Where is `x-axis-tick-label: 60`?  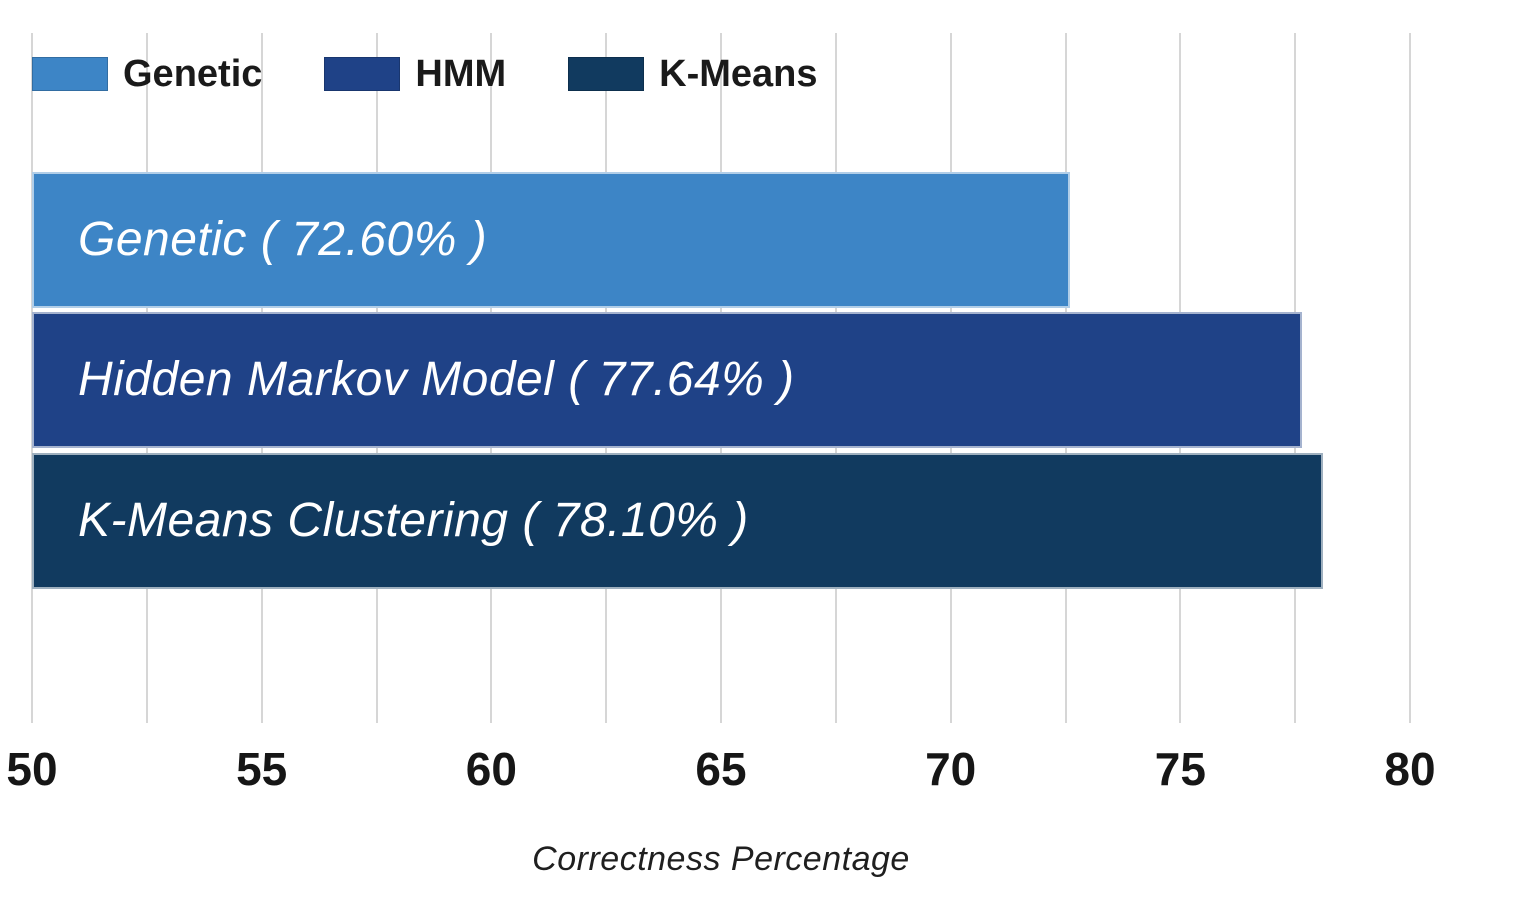
x-axis-tick-label: 60 is located at coordinates (491, 769).